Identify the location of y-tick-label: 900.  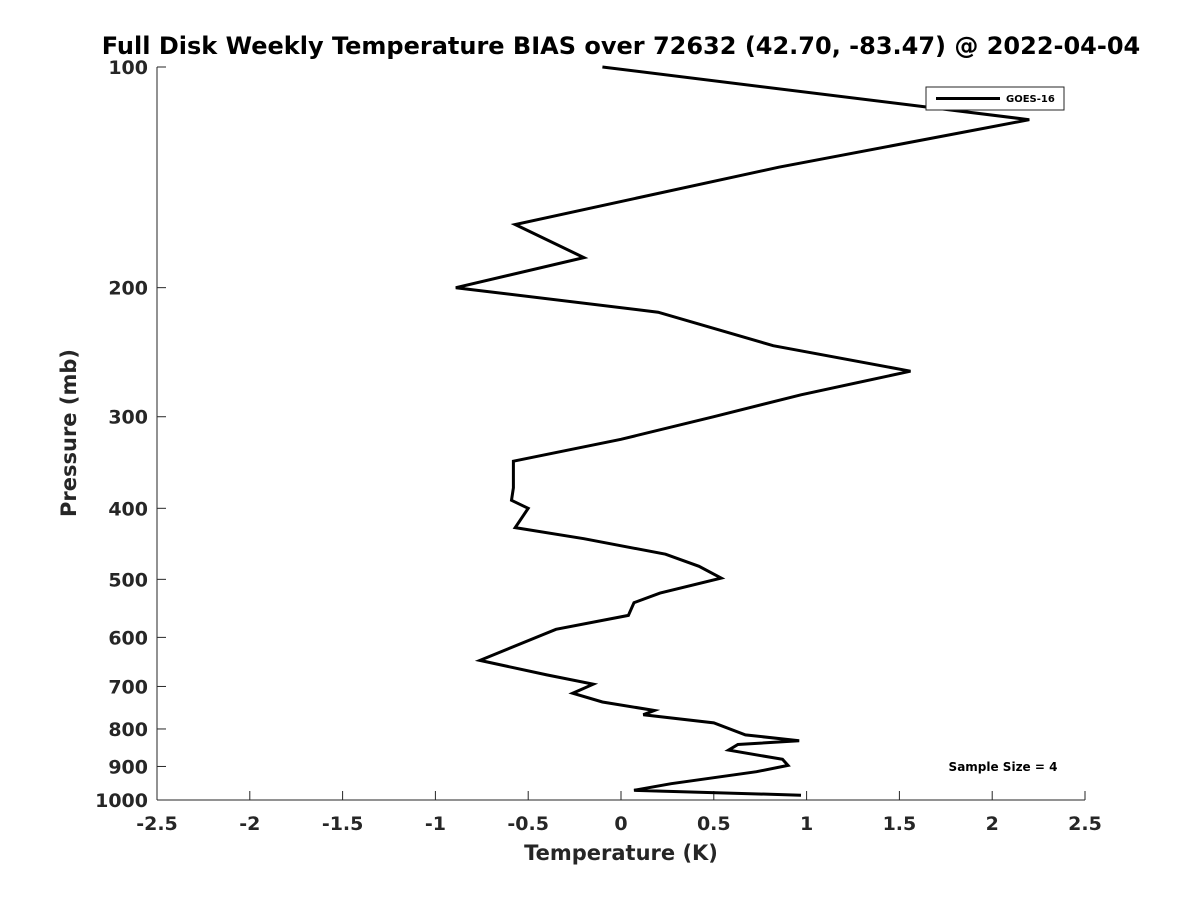
(128, 767).